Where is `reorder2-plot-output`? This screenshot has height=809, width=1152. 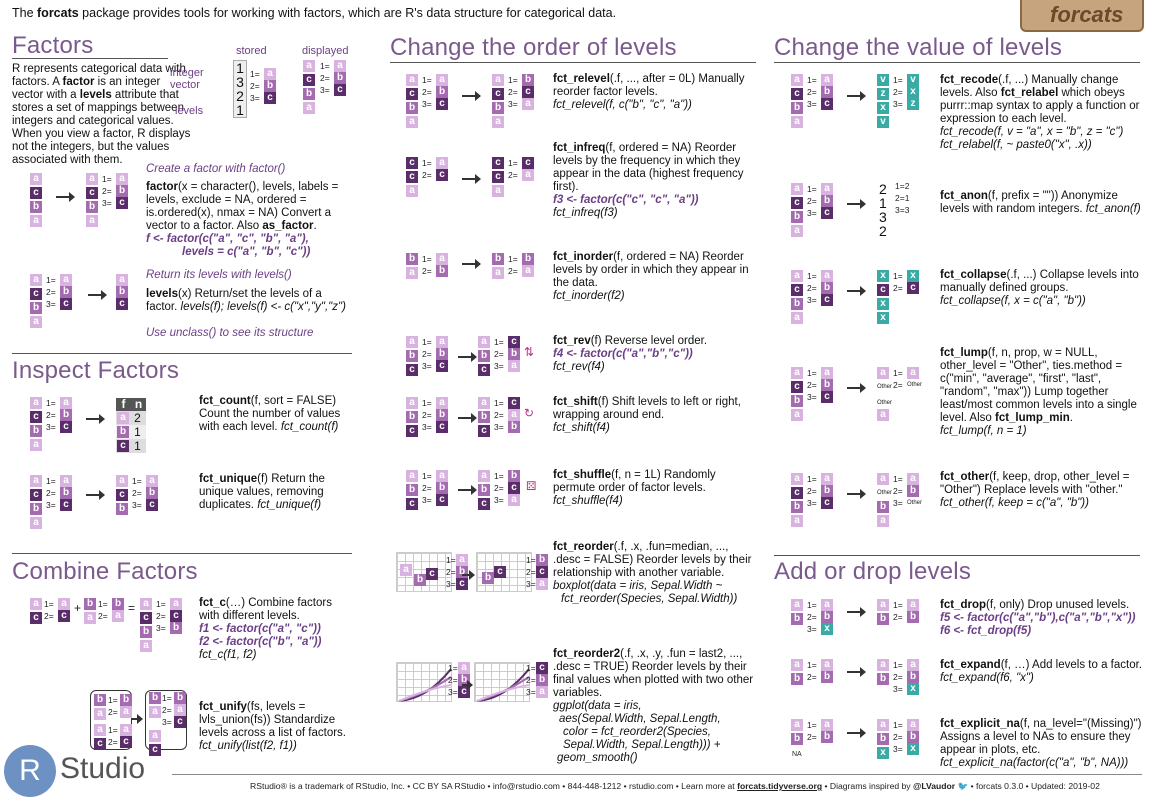 reorder2-plot-output is located at coordinates (502, 682).